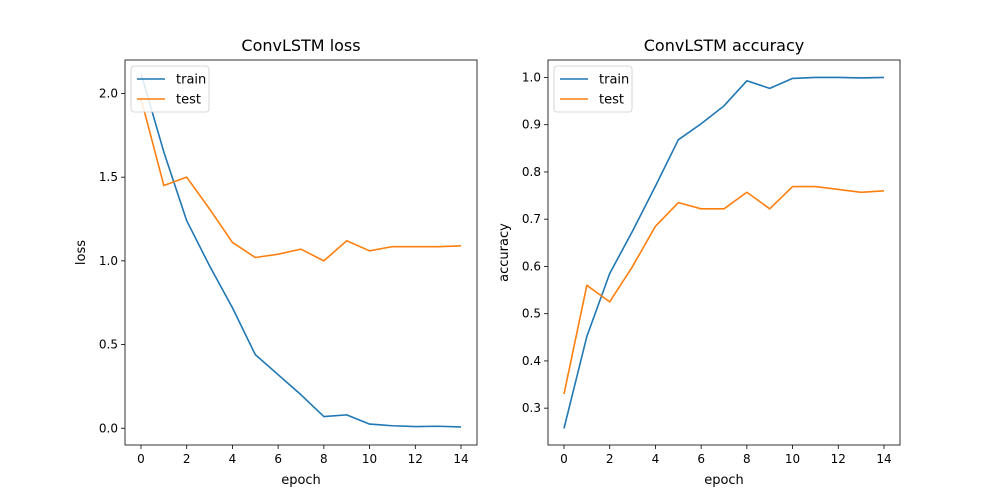  Describe the element at coordinates (531, 172) in the screenshot. I see `y-tick-label: 0.8` at that location.